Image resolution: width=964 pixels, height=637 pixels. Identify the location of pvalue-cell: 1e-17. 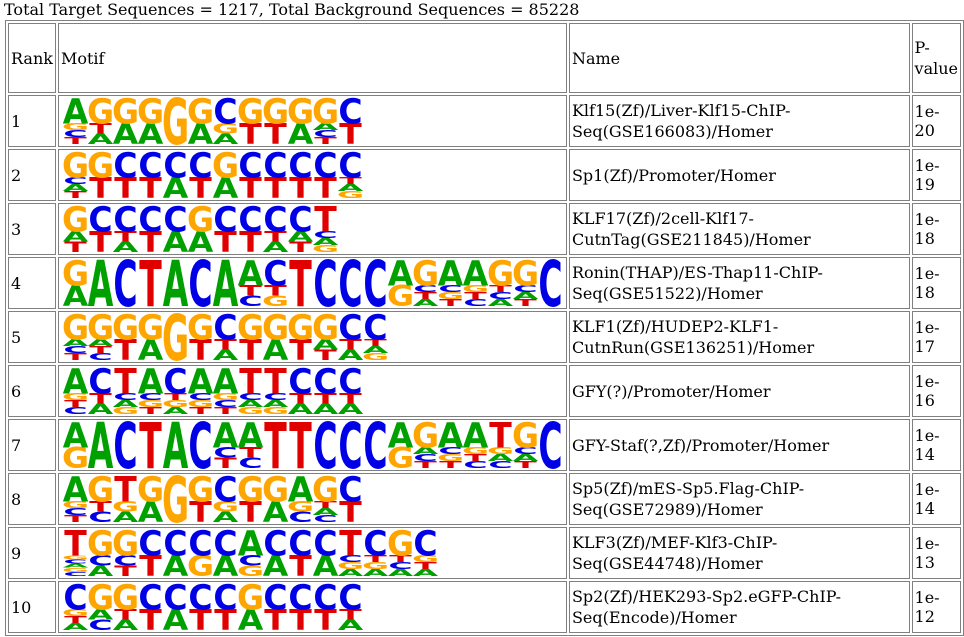
(936, 337).